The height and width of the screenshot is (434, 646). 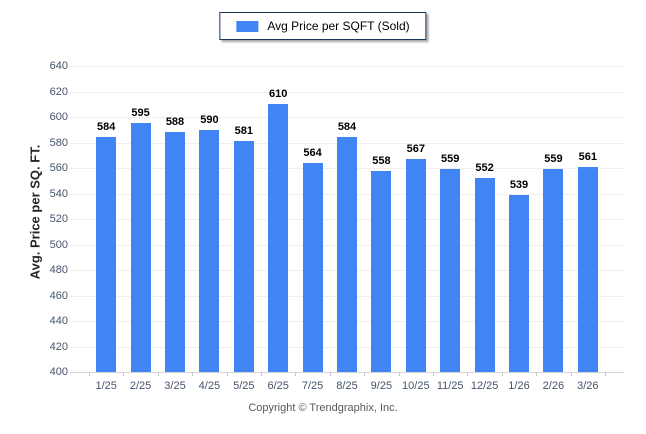 What do you see at coordinates (347, 372) in the screenshot?
I see `x-axis-line` at bounding box center [347, 372].